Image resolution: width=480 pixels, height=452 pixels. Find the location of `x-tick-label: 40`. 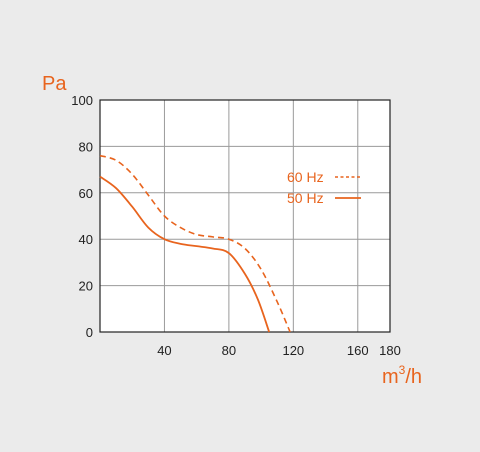

x-tick-label: 40 is located at coordinates (164, 350).